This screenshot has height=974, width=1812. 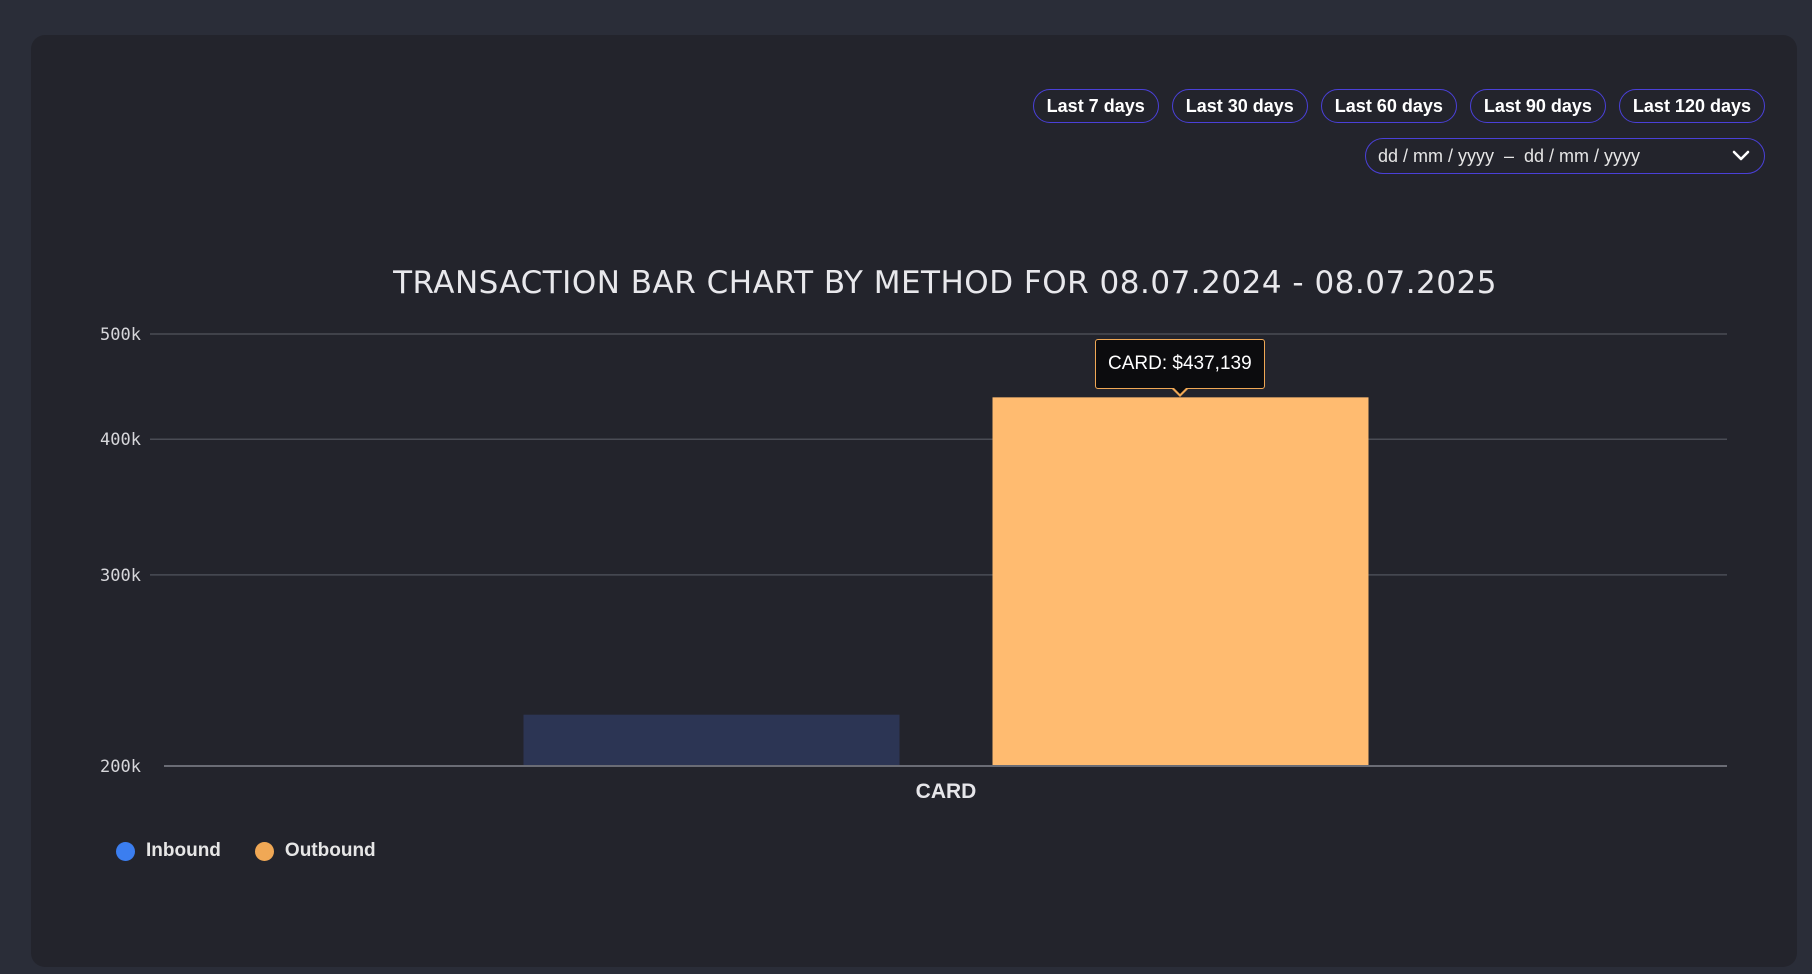 I want to click on legend-label-inbound: Inbound, so click(x=183, y=850).